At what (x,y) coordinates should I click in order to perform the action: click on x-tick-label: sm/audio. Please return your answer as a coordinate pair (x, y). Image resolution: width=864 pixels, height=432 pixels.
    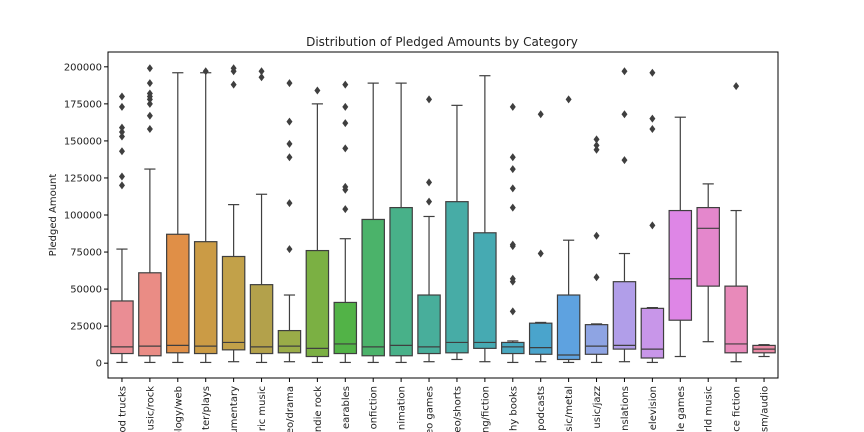
    Looking at the image, I should click on (765, 409).